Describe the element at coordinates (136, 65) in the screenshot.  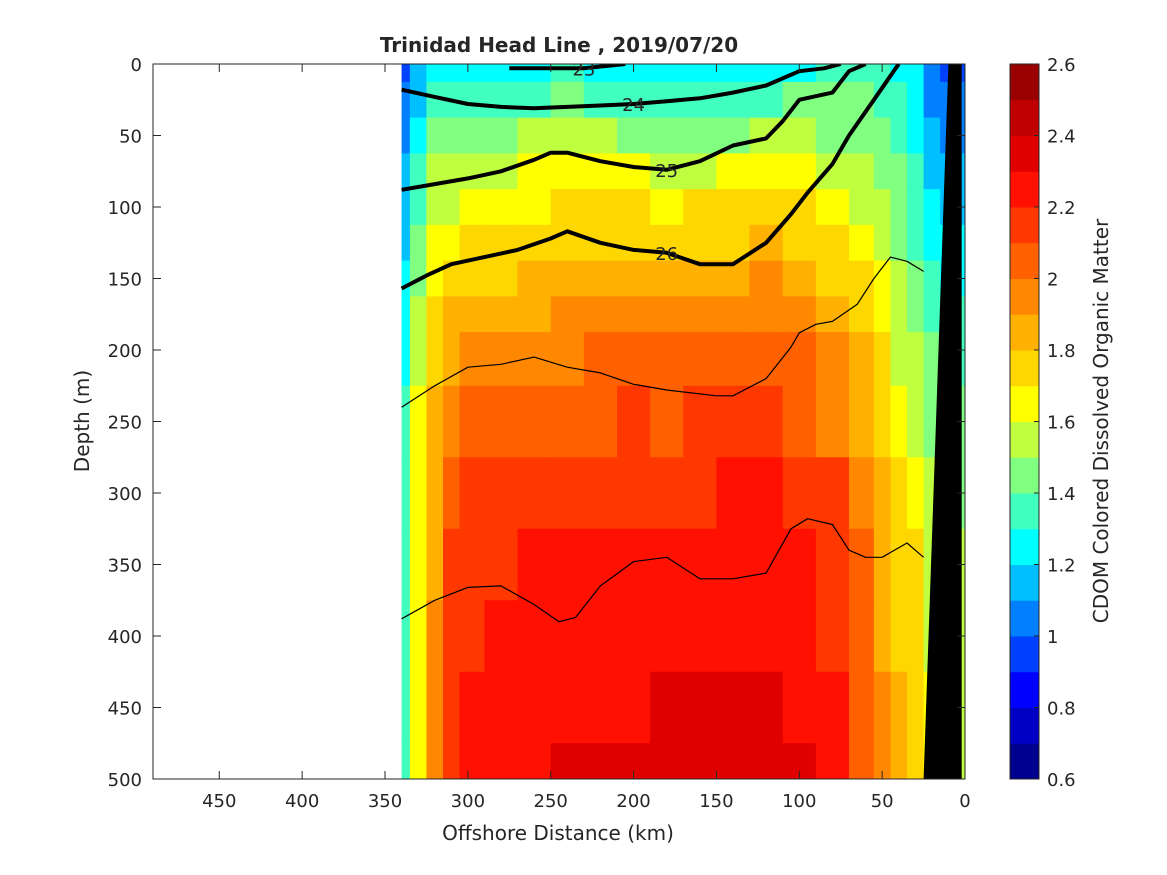
I see `y-tick-label: 0` at that location.